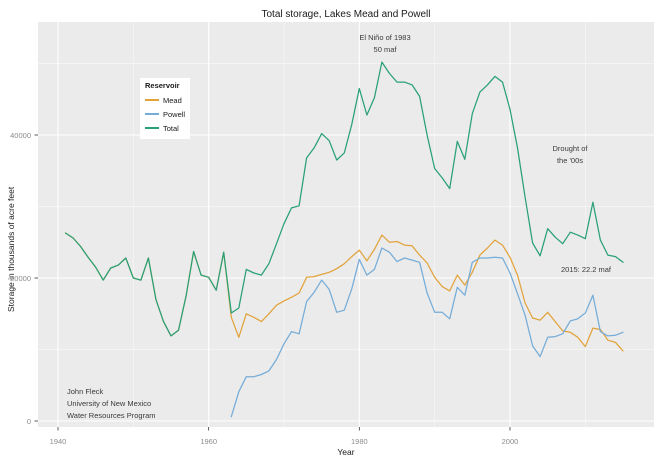  Describe the element at coordinates (385, 44) in the screenshot. I see `annotation-el-nino: El Niño of 1983 50 maf` at that location.